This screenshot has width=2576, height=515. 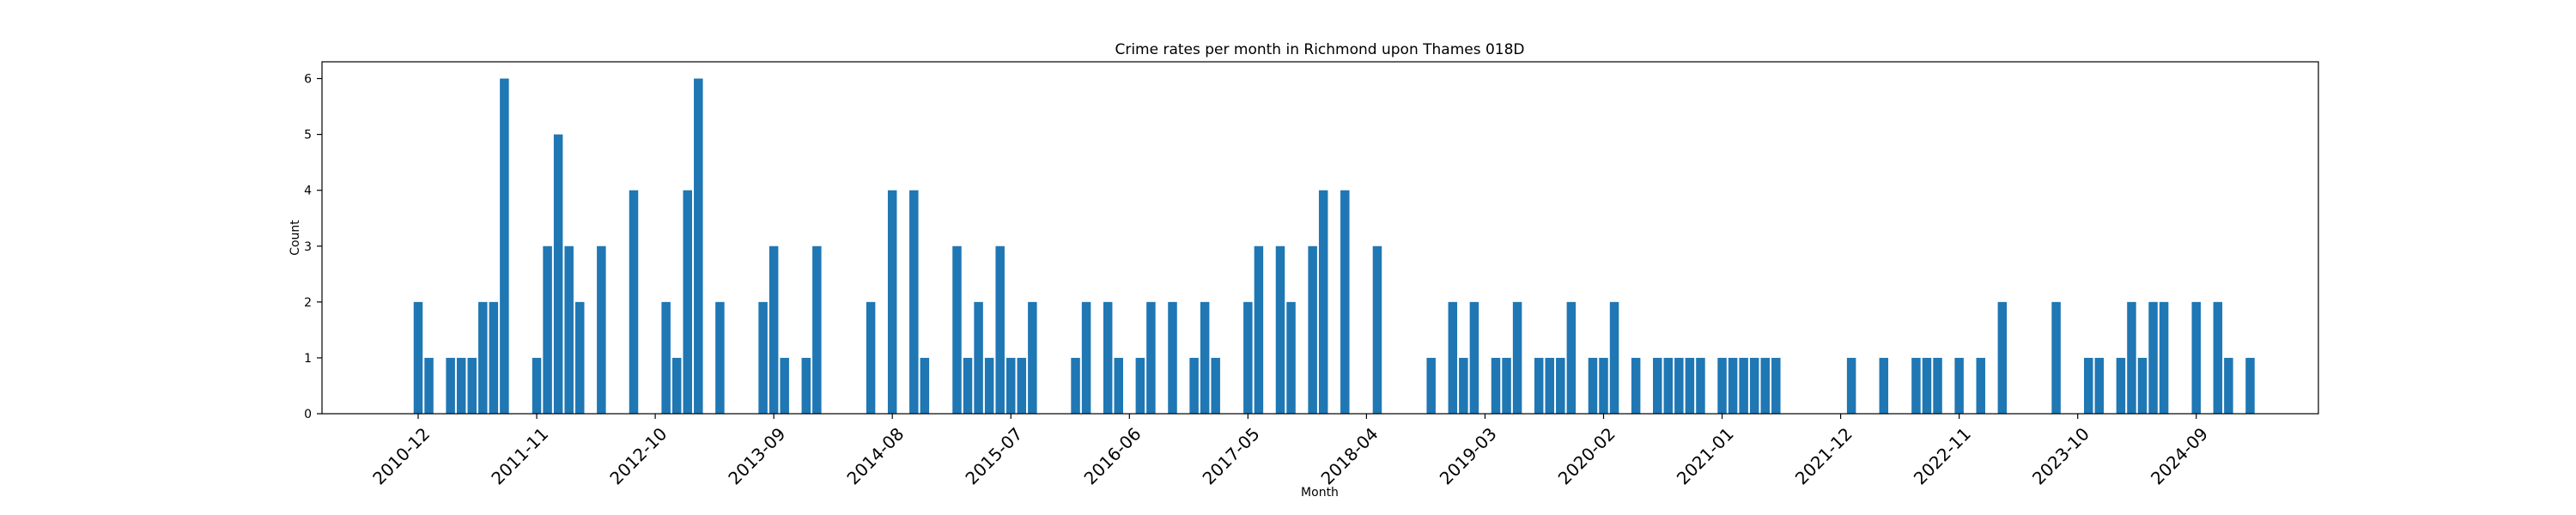 What do you see at coordinates (308, 247) in the screenshot?
I see `y-tick-label: 3` at bounding box center [308, 247].